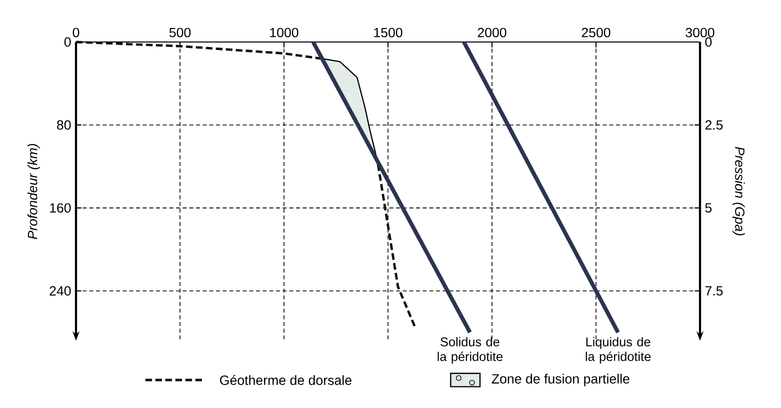  What do you see at coordinates (286, 380) in the screenshot?
I see `legend-label: Géotherme de dorsale` at bounding box center [286, 380].